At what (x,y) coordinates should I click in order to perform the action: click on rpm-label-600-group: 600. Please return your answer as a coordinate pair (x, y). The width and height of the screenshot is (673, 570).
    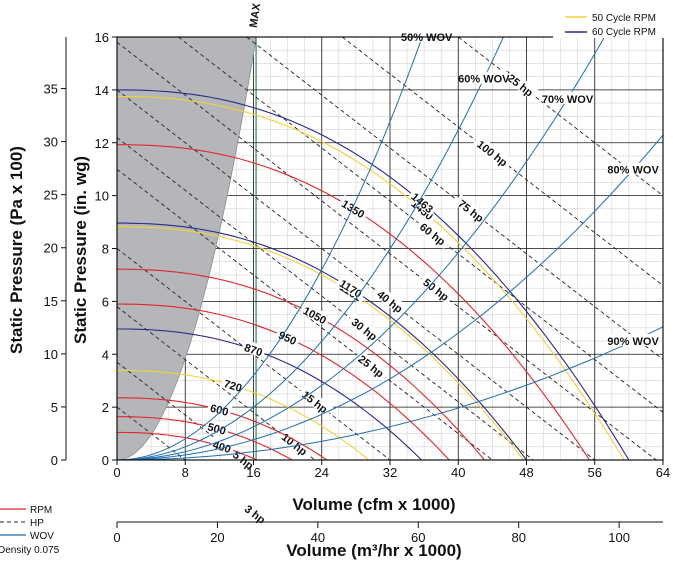
    Looking at the image, I should click on (219, 409).